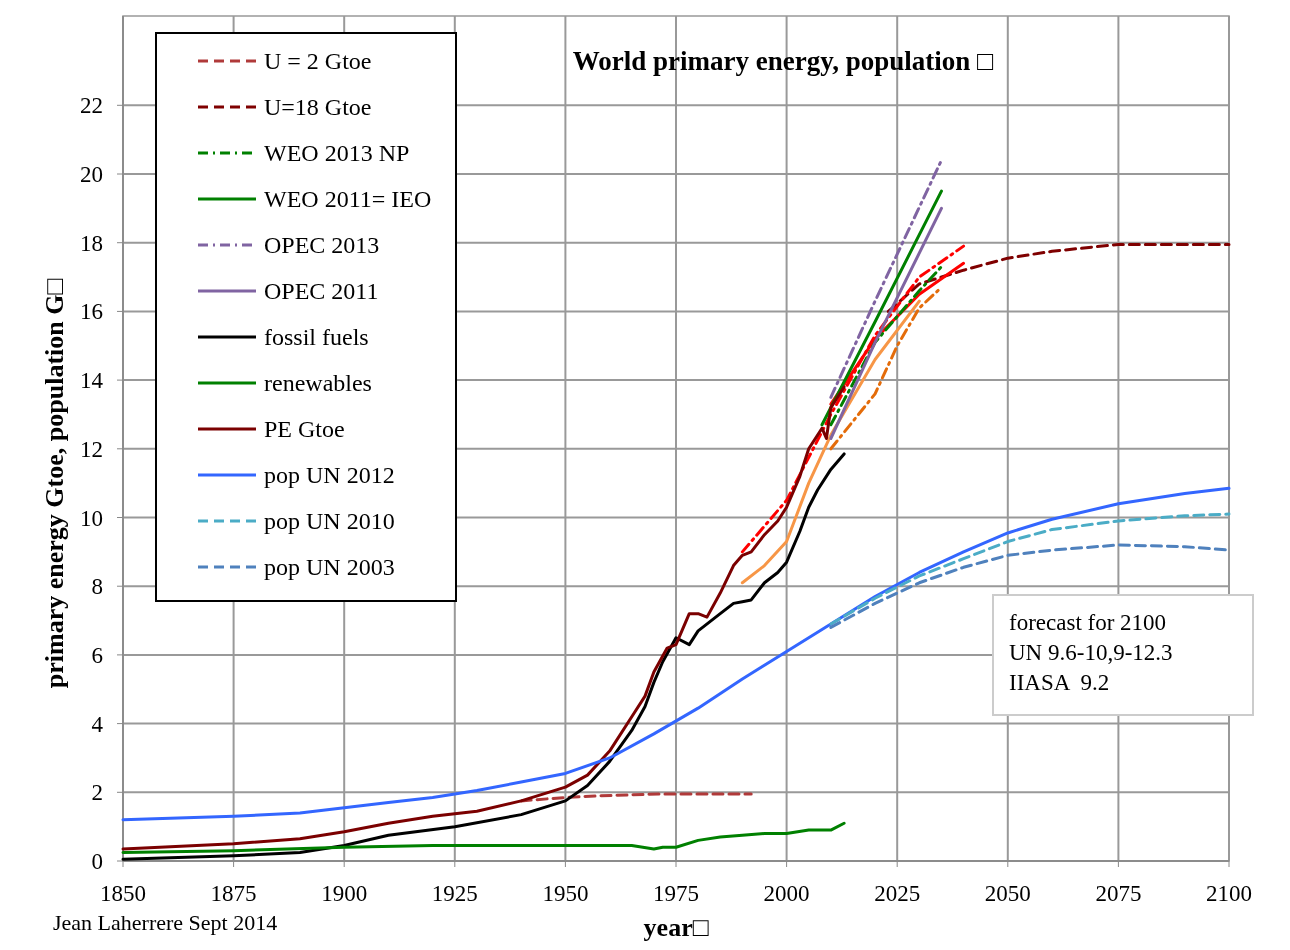  I want to click on annotation: forecast for 2100 UN 9.6-10,9-12.3 IIASA 9.2, so click(1091, 652).